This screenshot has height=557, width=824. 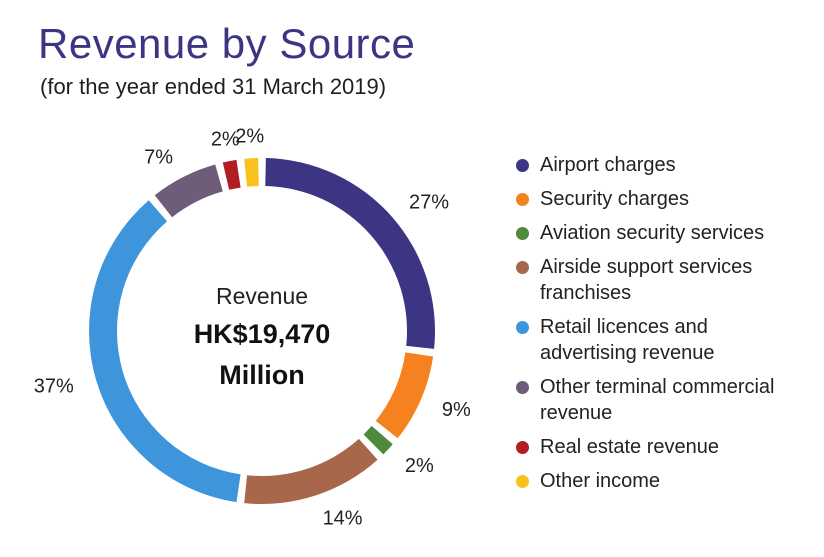 I want to click on legend-item: Aviation security services, so click(x=663, y=233).